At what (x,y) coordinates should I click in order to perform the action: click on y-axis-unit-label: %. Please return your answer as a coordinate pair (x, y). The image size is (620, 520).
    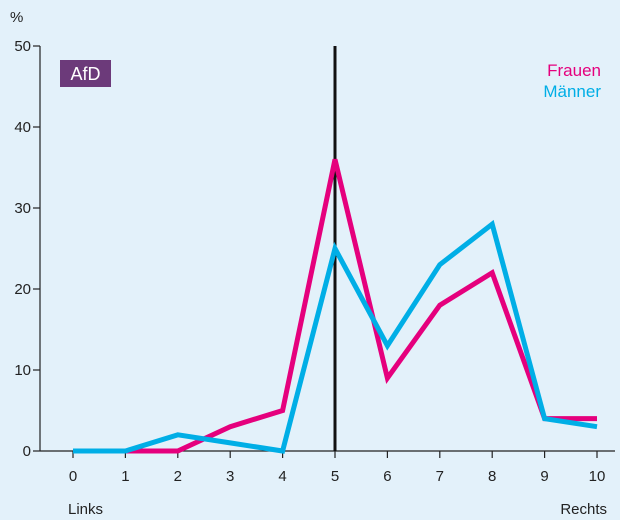
    Looking at the image, I should click on (16, 17).